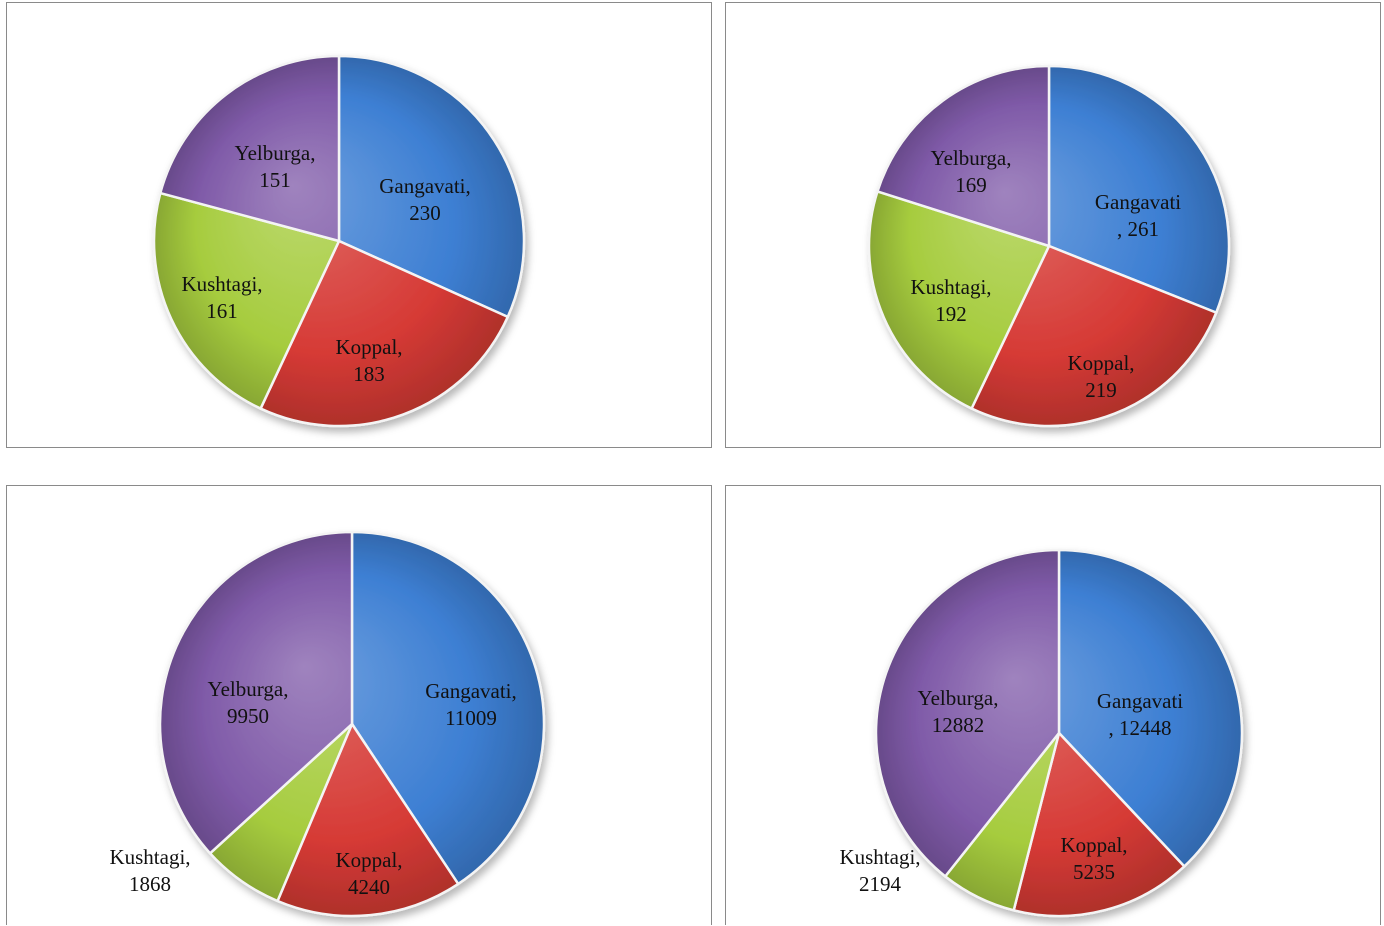 The height and width of the screenshot is (926, 1384). What do you see at coordinates (149, 870) in the screenshot?
I see `data-label-kushtagi: Kushtagi, 1868` at bounding box center [149, 870].